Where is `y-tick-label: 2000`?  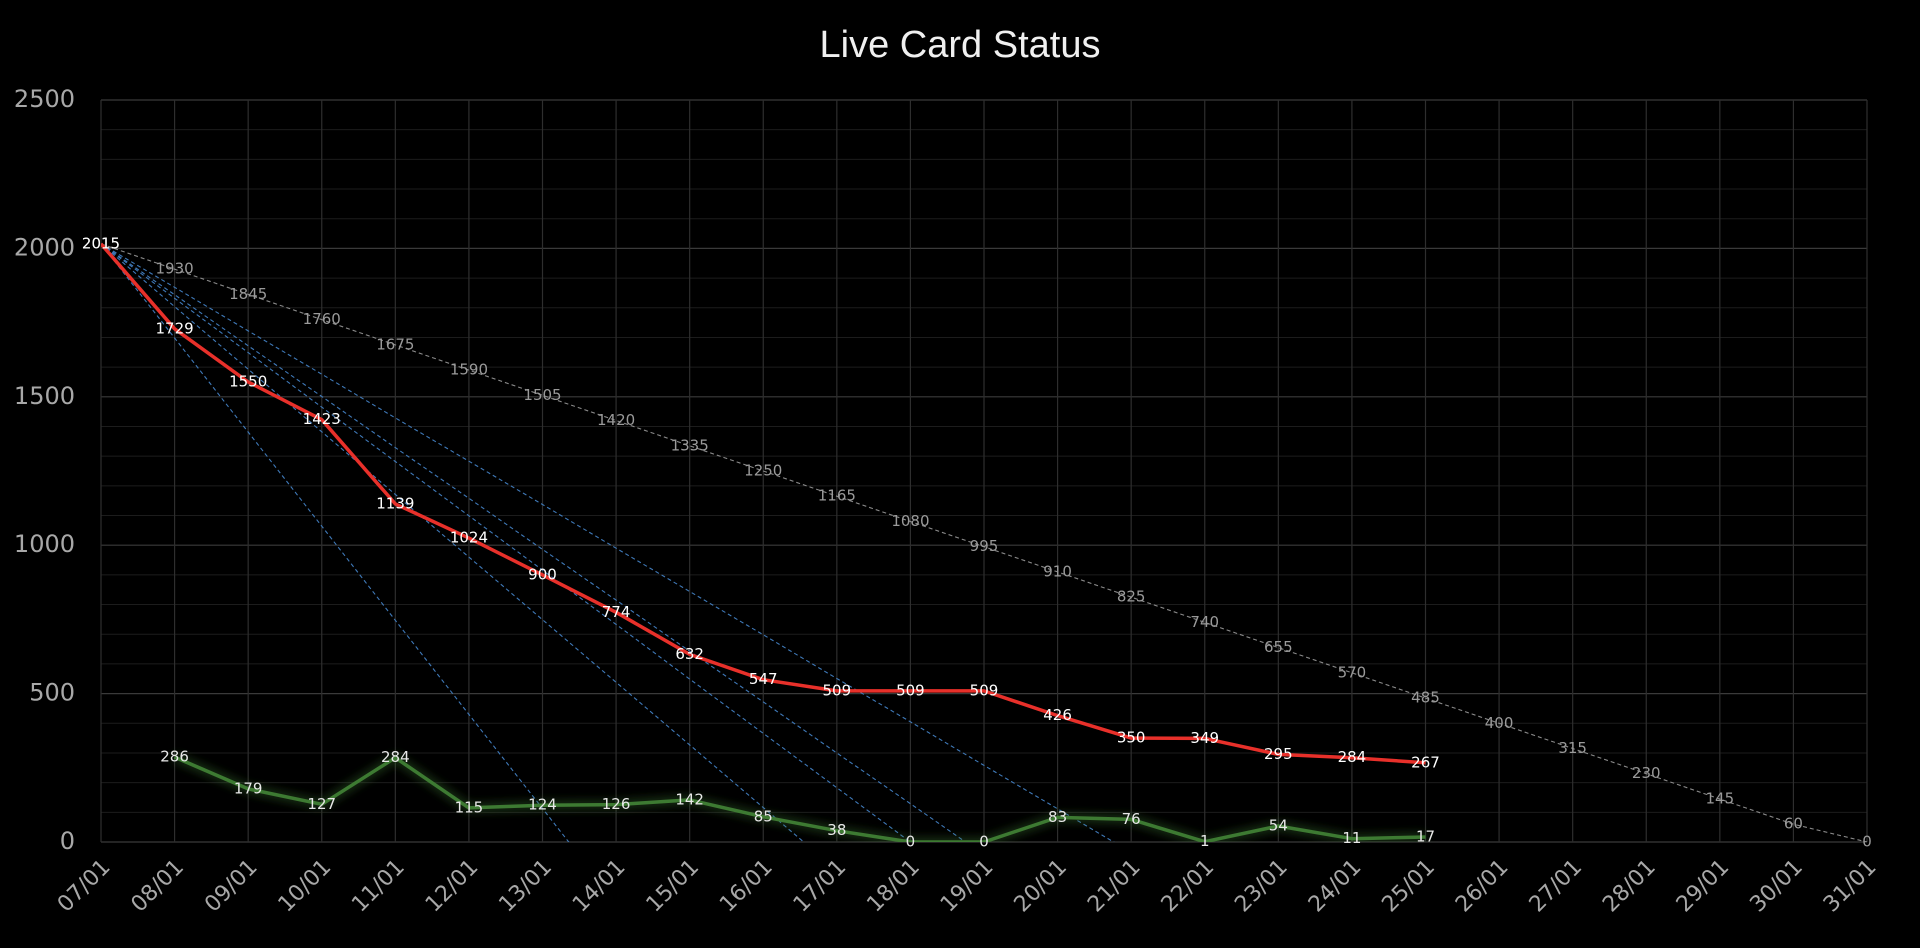
y-tick-label: 2000 is located at coordinates (44, 247).